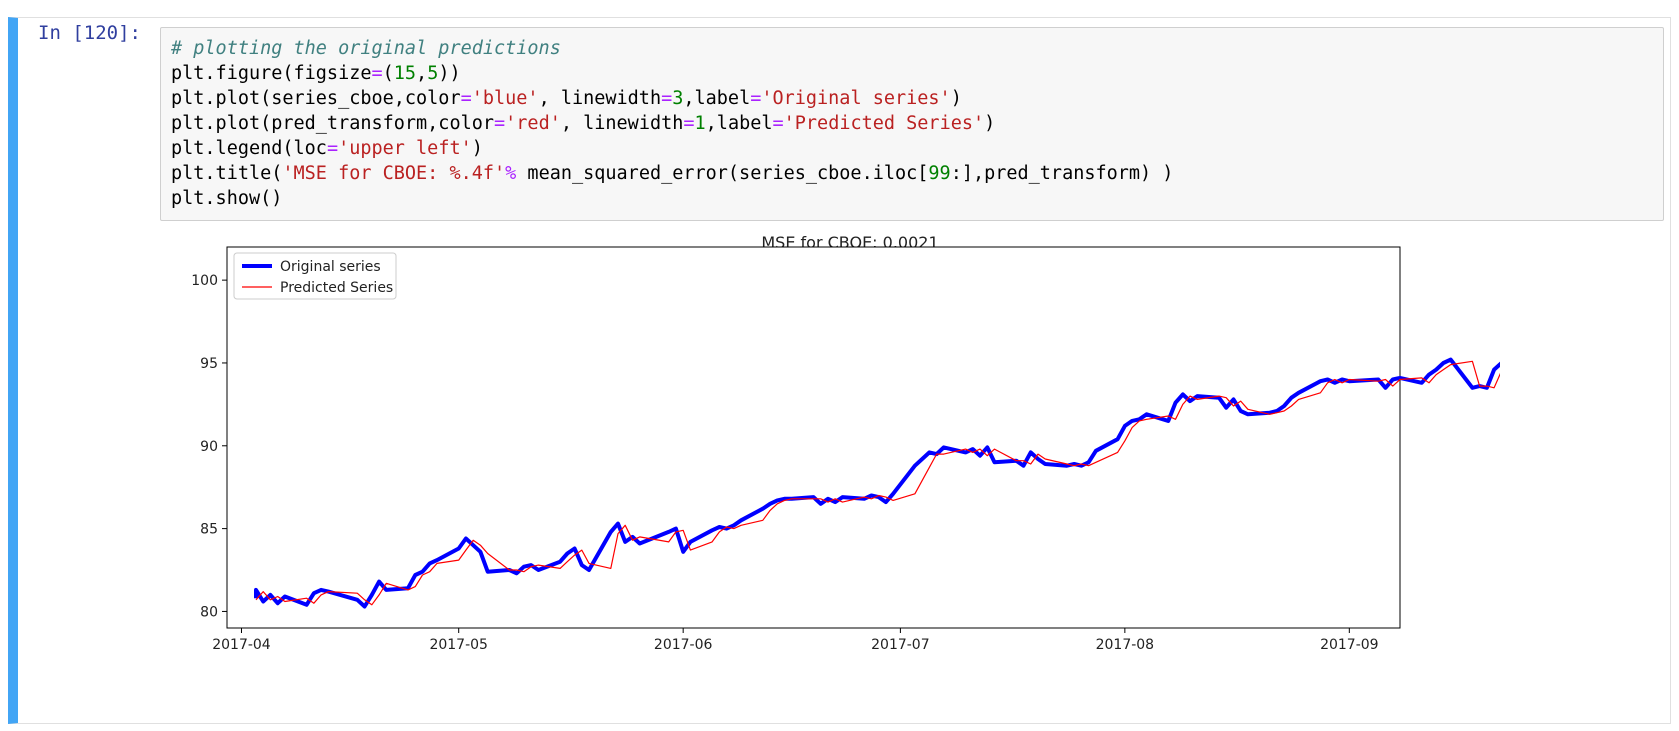 The image size is (1679, 731). I want to click on x-tick-label: 2017-06, so click(683, 645).